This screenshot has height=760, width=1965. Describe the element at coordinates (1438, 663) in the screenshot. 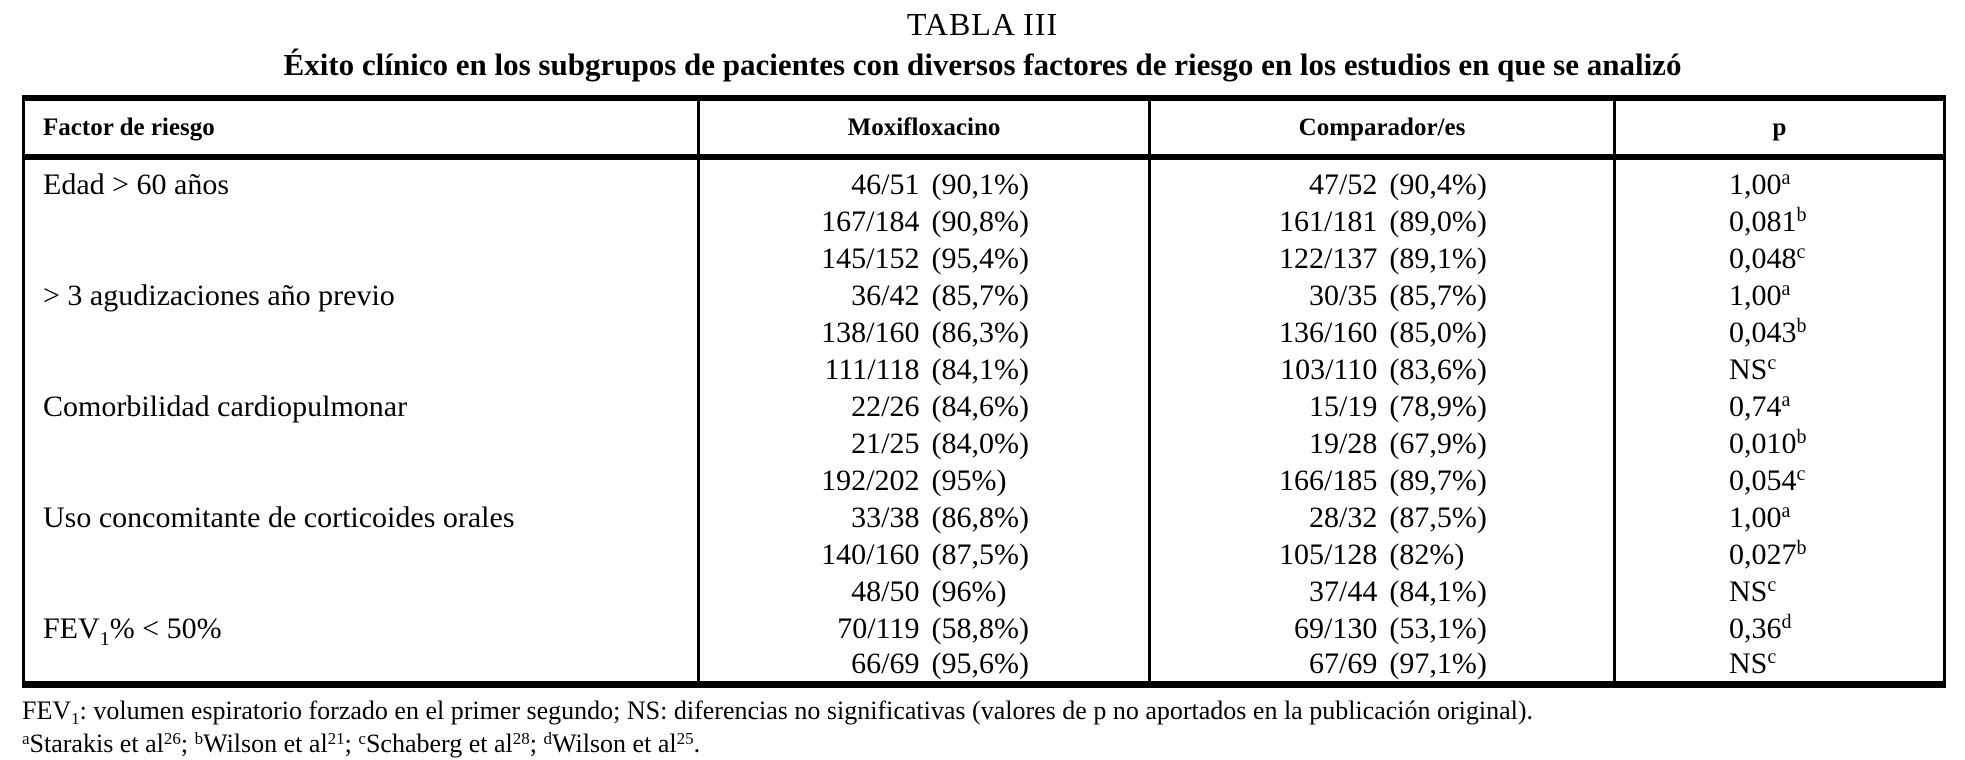

I see `percent-value: (97,1%)` at that location.